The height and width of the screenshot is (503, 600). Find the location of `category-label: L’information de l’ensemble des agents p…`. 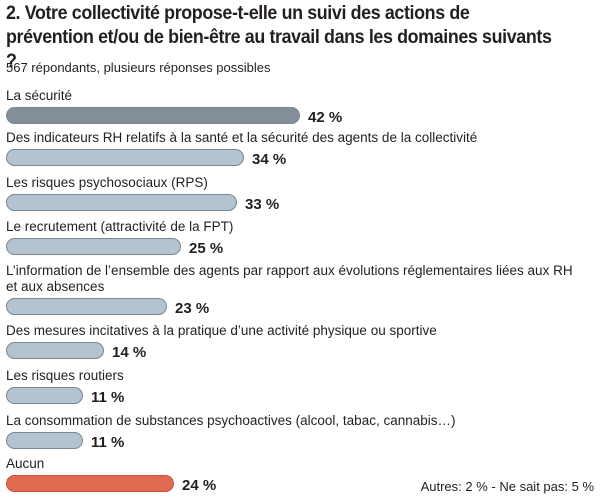

category-label: L’information de l’ensemble des agents p… is located at coordinates (289, 278).